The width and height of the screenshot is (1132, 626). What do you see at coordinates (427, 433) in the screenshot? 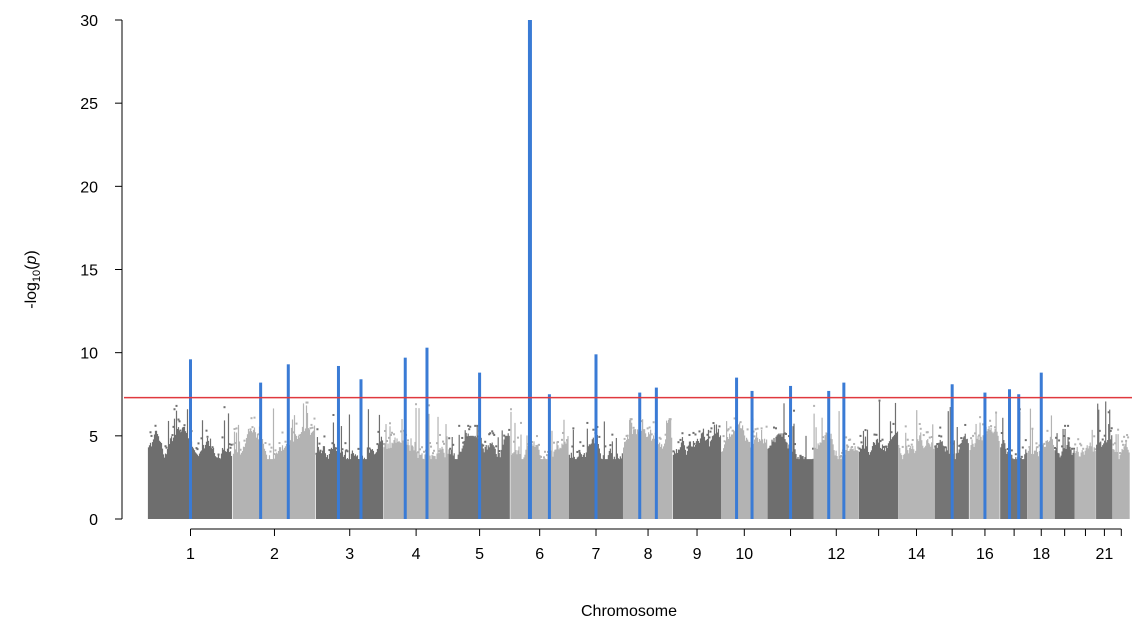
I see `peak-chr4` at bounding box center [427, 433].